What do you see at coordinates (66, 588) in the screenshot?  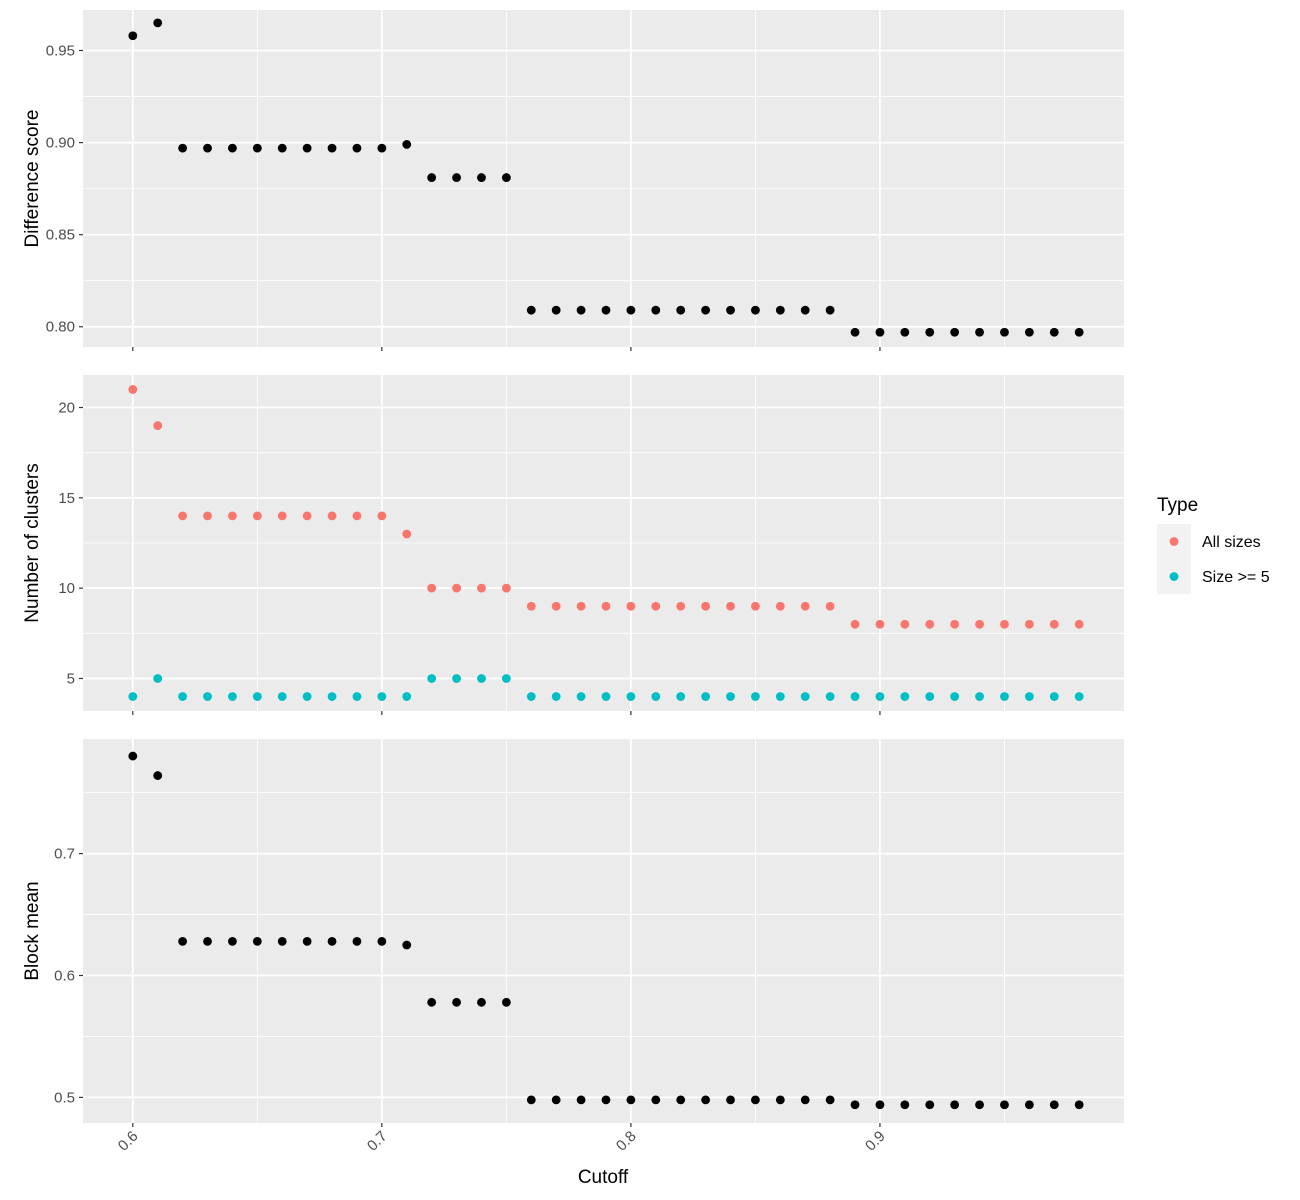 I see `y-tick-label: 10` at bounding box center [66, 588].